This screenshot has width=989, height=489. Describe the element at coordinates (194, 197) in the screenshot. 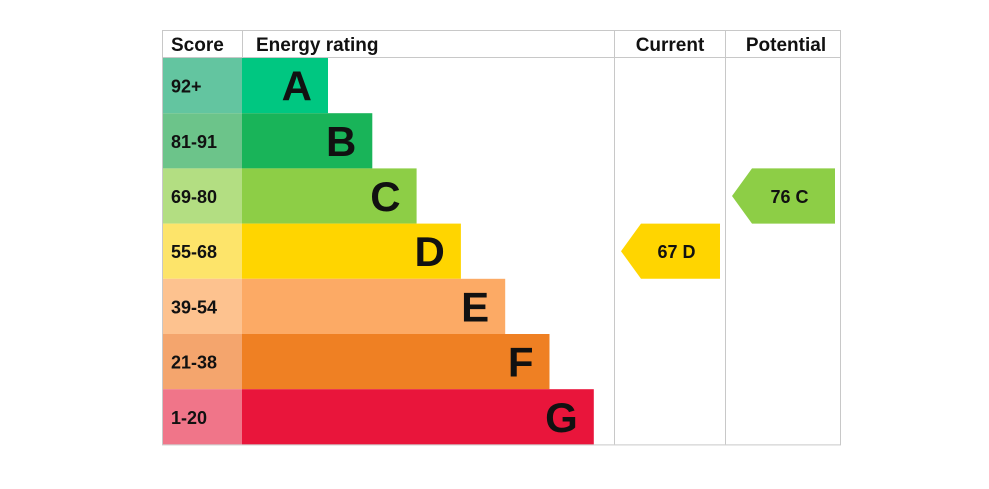

I see `score-label-c: 69-80` at that location.